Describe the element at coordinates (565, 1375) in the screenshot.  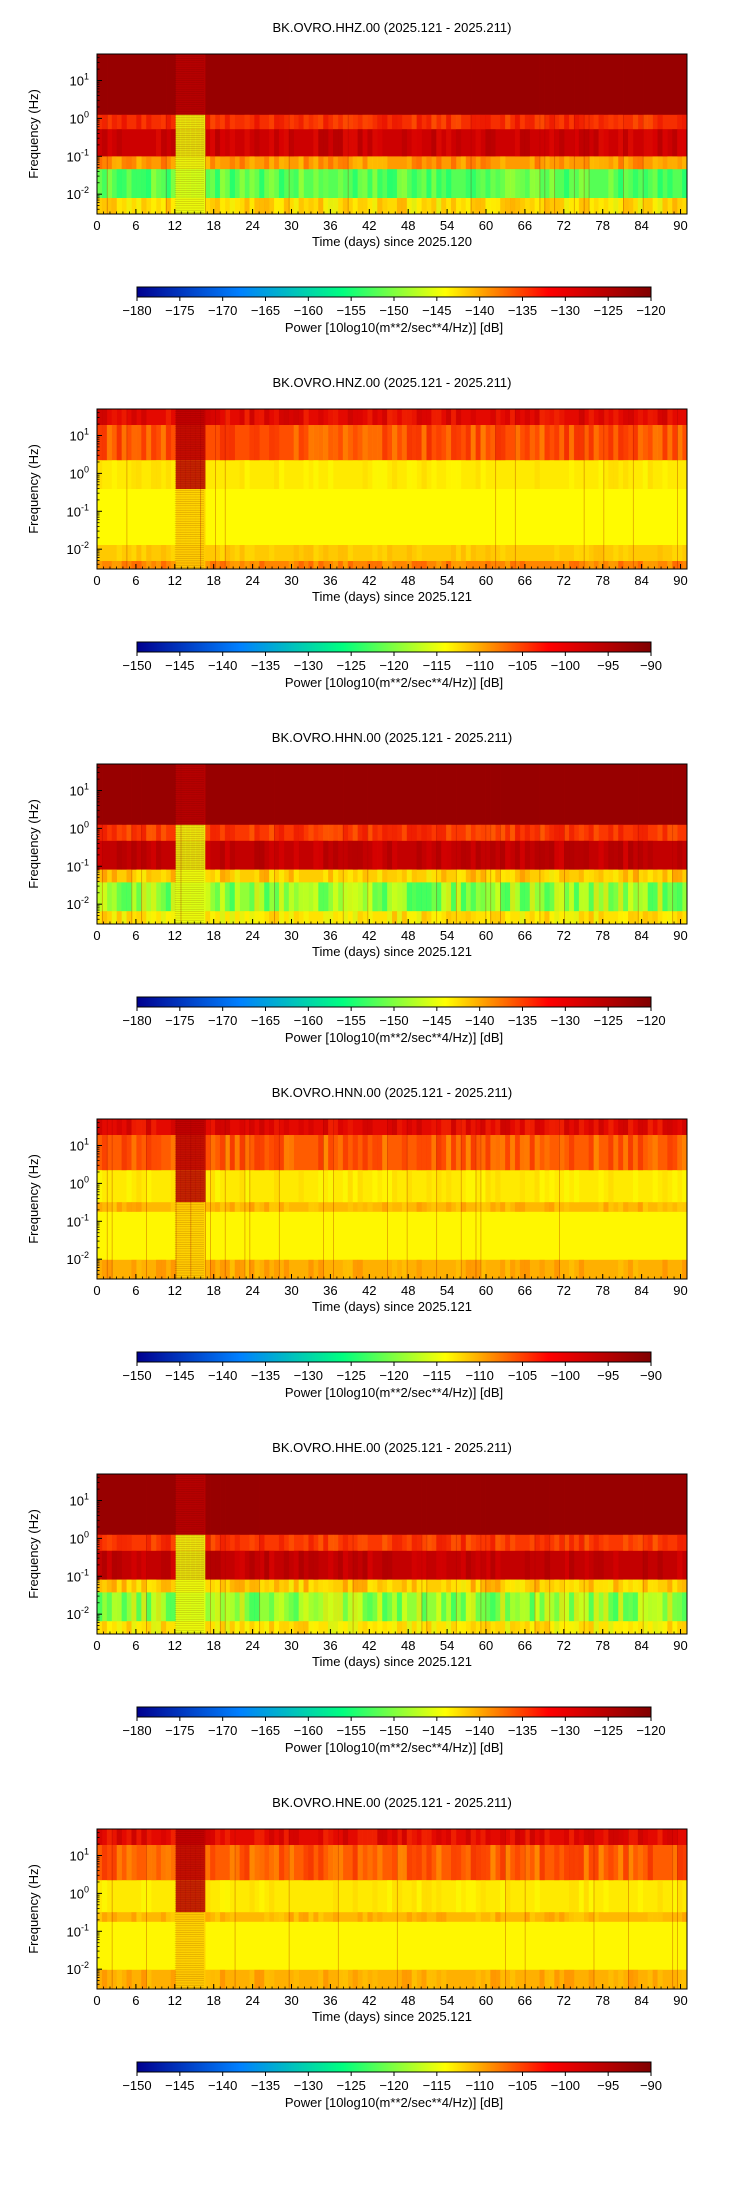
I see `colorbar-tick-label: −100` at that location.